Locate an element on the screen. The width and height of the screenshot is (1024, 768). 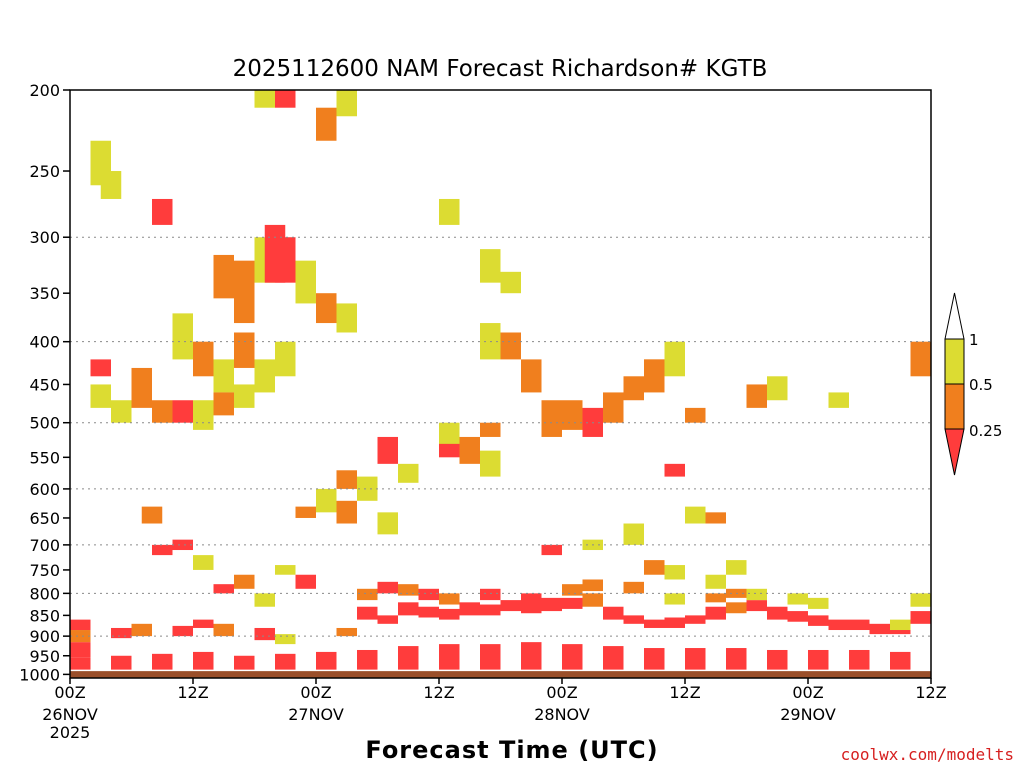
x-date-label: 29NOV is located at coordinates (808, 714).